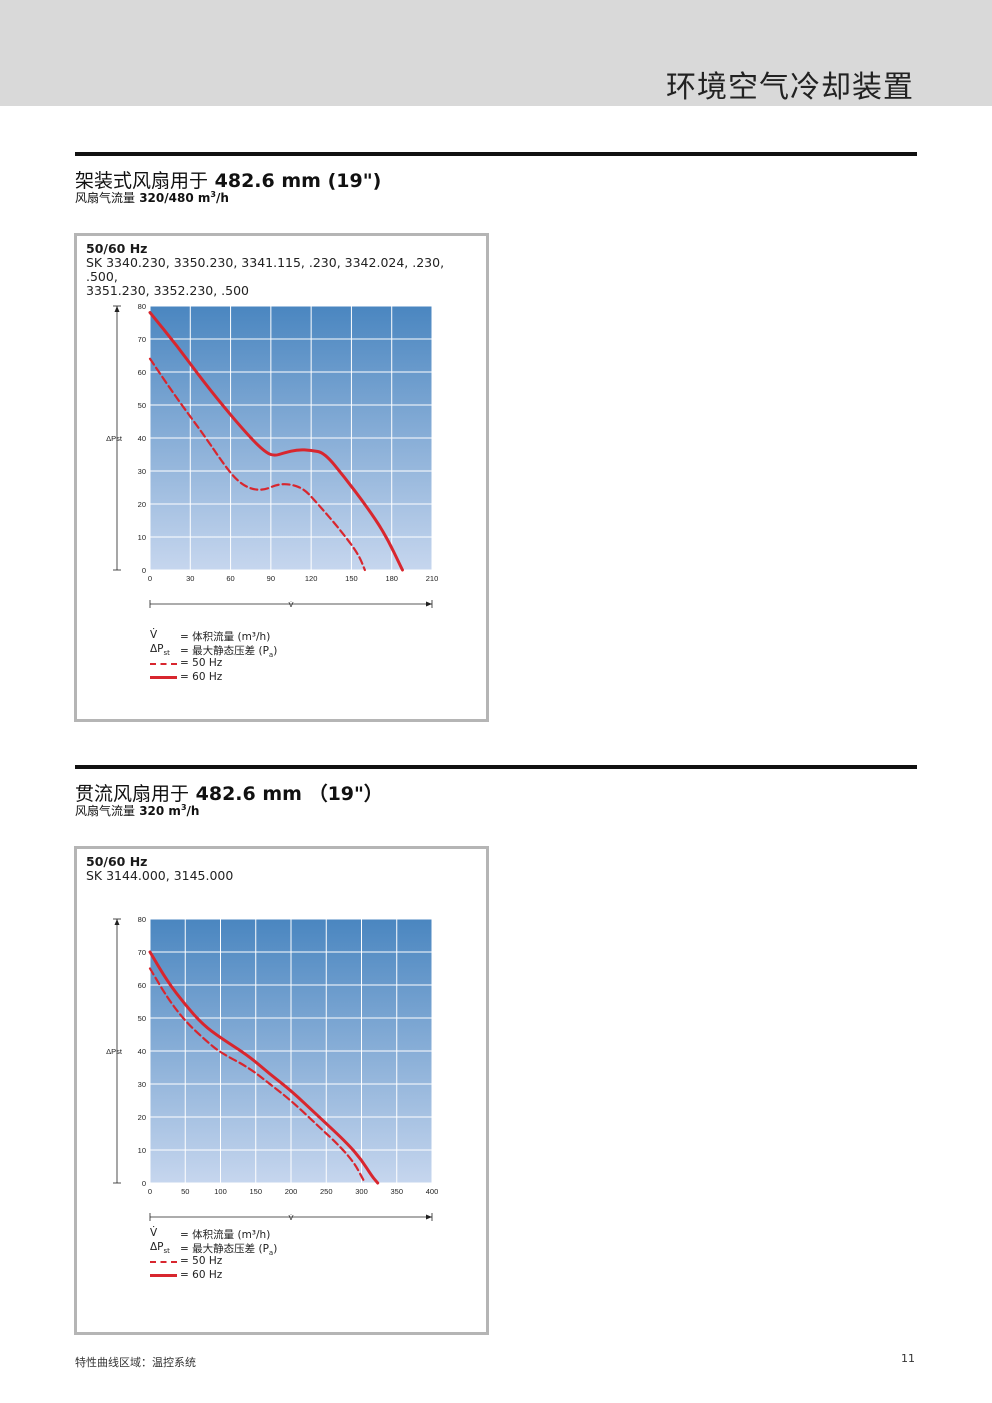 Image resolution: width=992 pixels, height=1403 pixels. I want to click on x-tick-label: 60, so click(230, 578).